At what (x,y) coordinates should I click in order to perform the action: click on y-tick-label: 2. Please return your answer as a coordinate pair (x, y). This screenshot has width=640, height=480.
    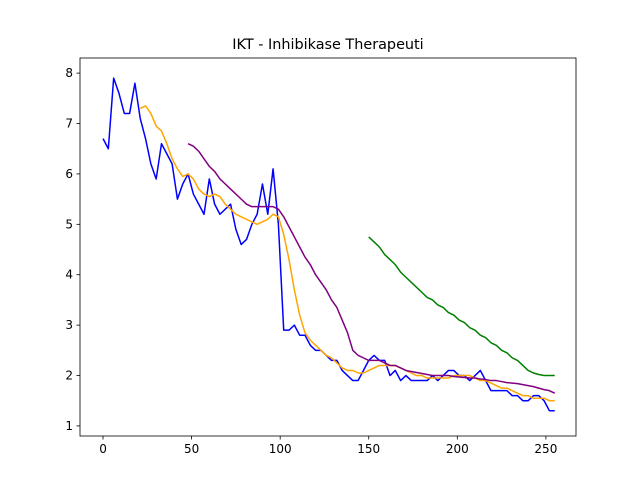
    Looking at the image, I should click on (69, 376).